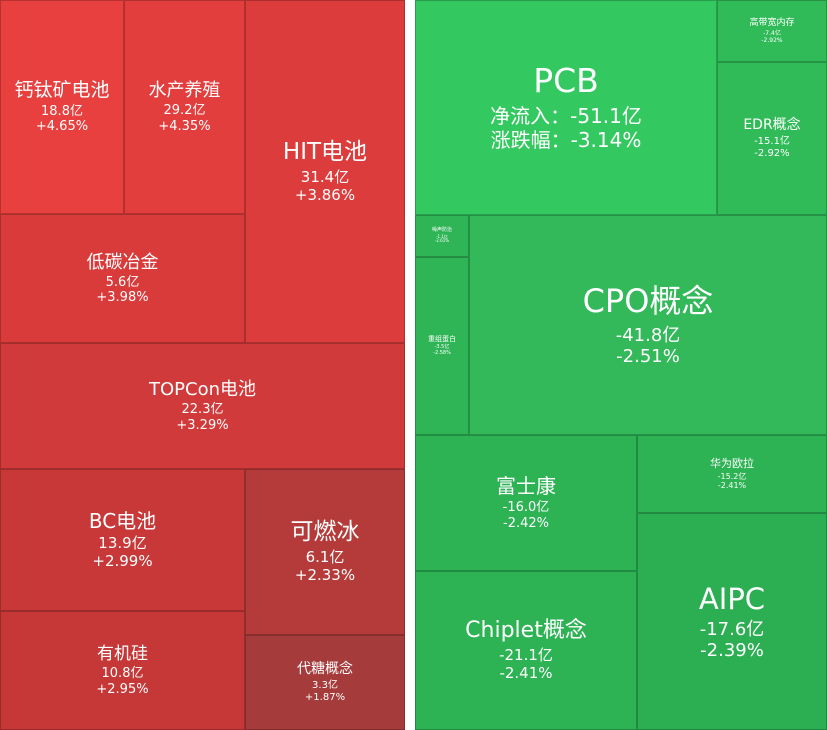  Describe the element at coordinates (122, 674) in the screenshot. I see `net-flow-label: 10.8亿` at that location.